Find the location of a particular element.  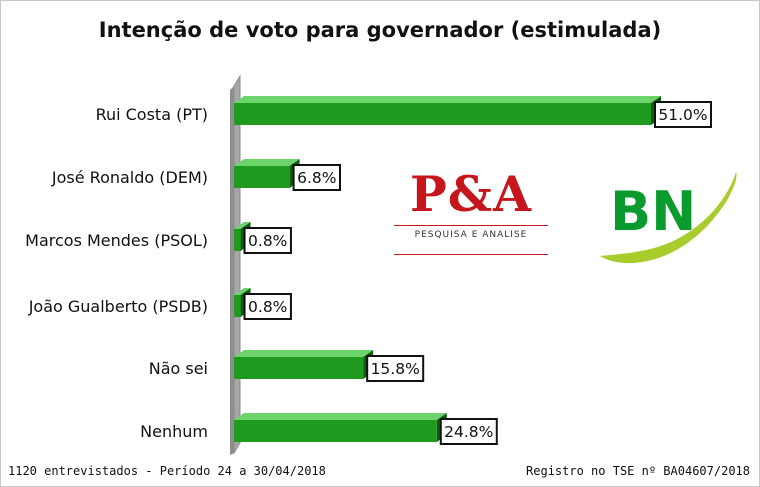

bn-logo-swoosh is located at coordinates (668, 218).